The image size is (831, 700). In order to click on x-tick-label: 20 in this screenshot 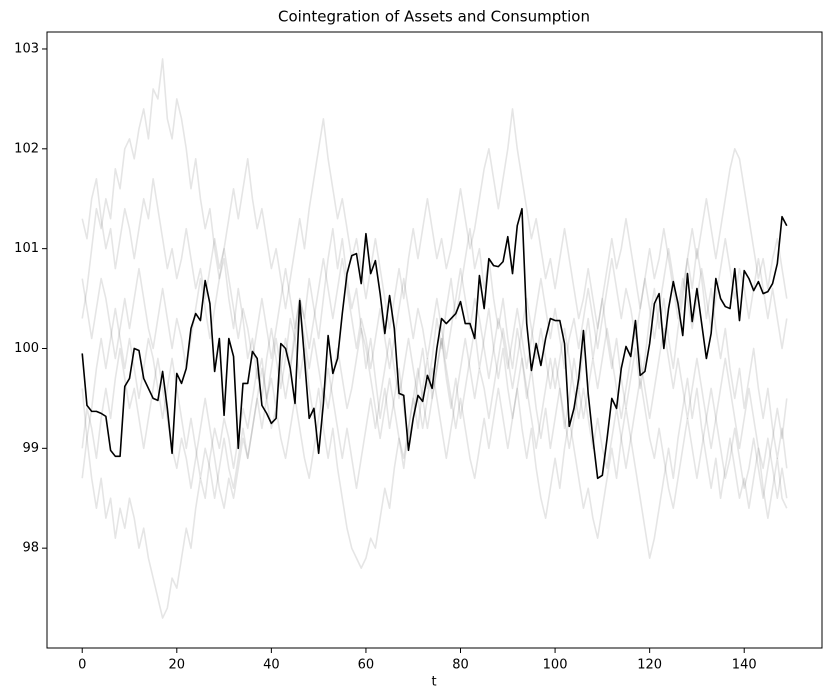, I will do `click(177, 665)`.